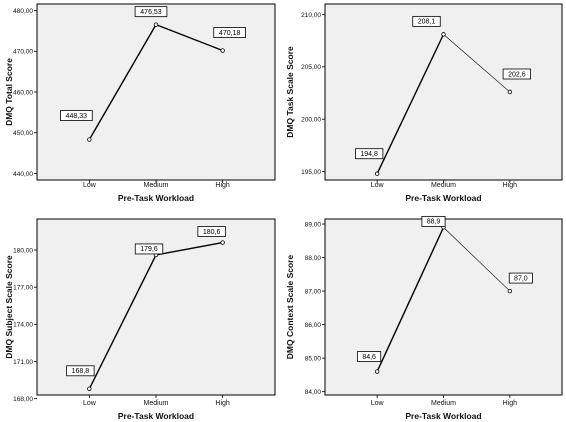 The height and width of the screenshot is (422, 566). What do you see at coordinates (313, 291) in the screenshot?
I see `y-tick-label: 87,00` at bounding box center [313, 291].